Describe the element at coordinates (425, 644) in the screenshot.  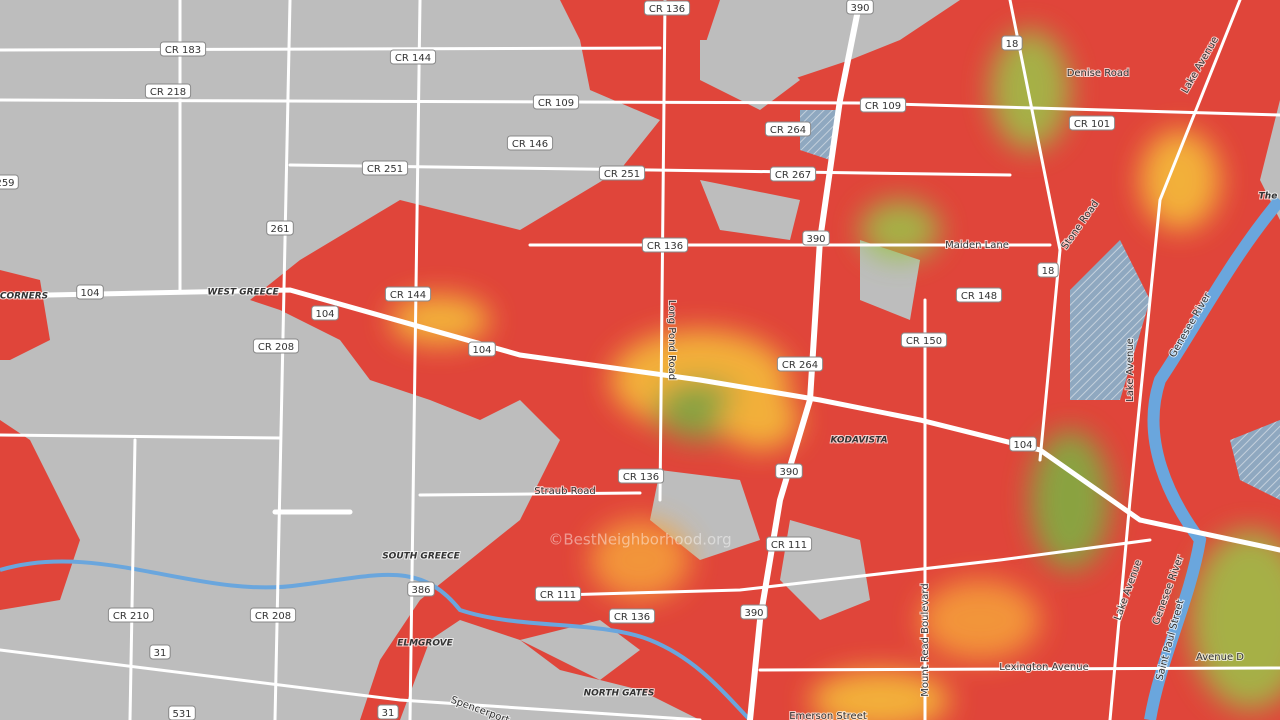
I see `place-label: ELMGROVE` at that location.